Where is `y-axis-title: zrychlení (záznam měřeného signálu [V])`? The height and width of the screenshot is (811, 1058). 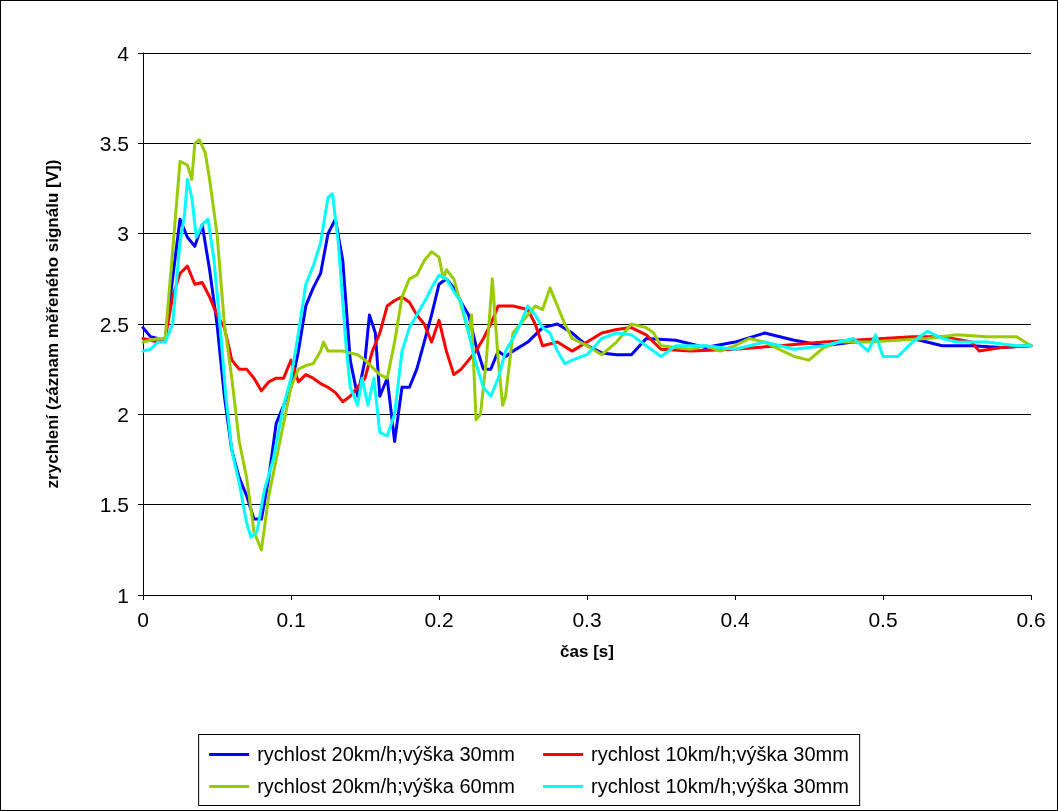 y-axis-title: zrychlení (záznam měřeného signálu [V]) is located at coordinates (52, 324).